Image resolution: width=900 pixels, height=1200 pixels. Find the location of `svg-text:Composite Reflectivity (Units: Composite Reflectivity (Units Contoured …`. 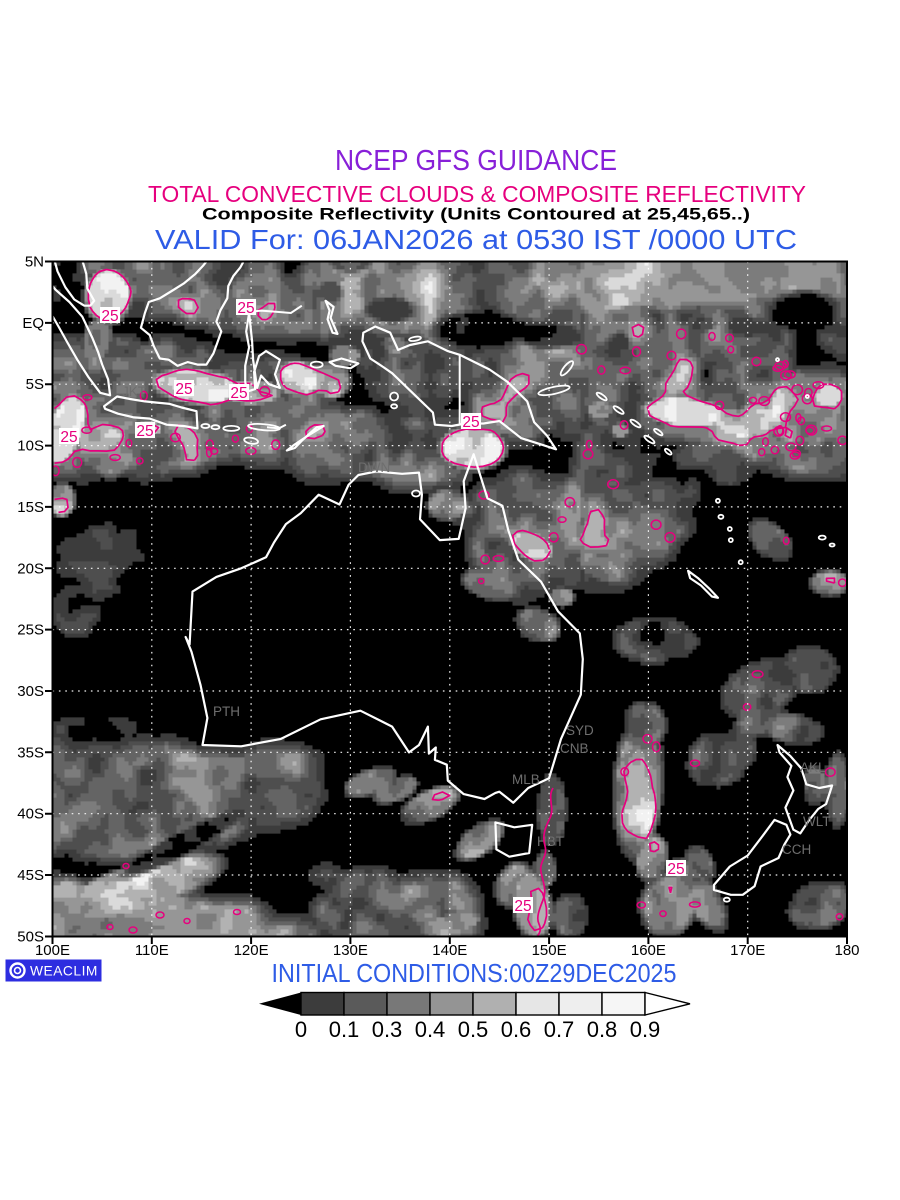

svg-text:Composite Reflectivity (Units: Composite Reflectivity (Units Contoured … is located at coordinates (476, 214).